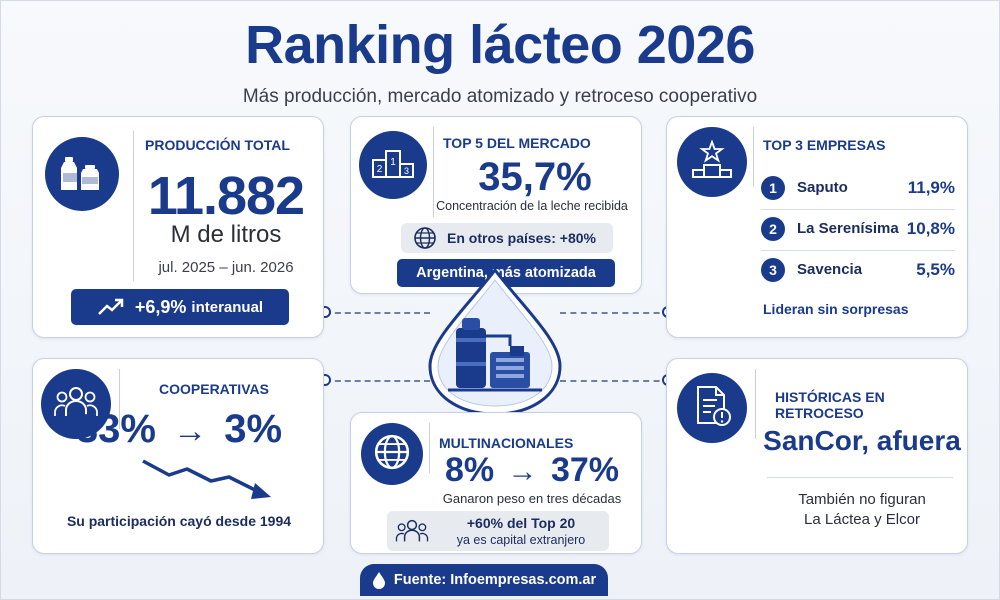 The height and width of the screenshot is (600, 1000). I want to click on center-factory-drop, so click(495, 341).